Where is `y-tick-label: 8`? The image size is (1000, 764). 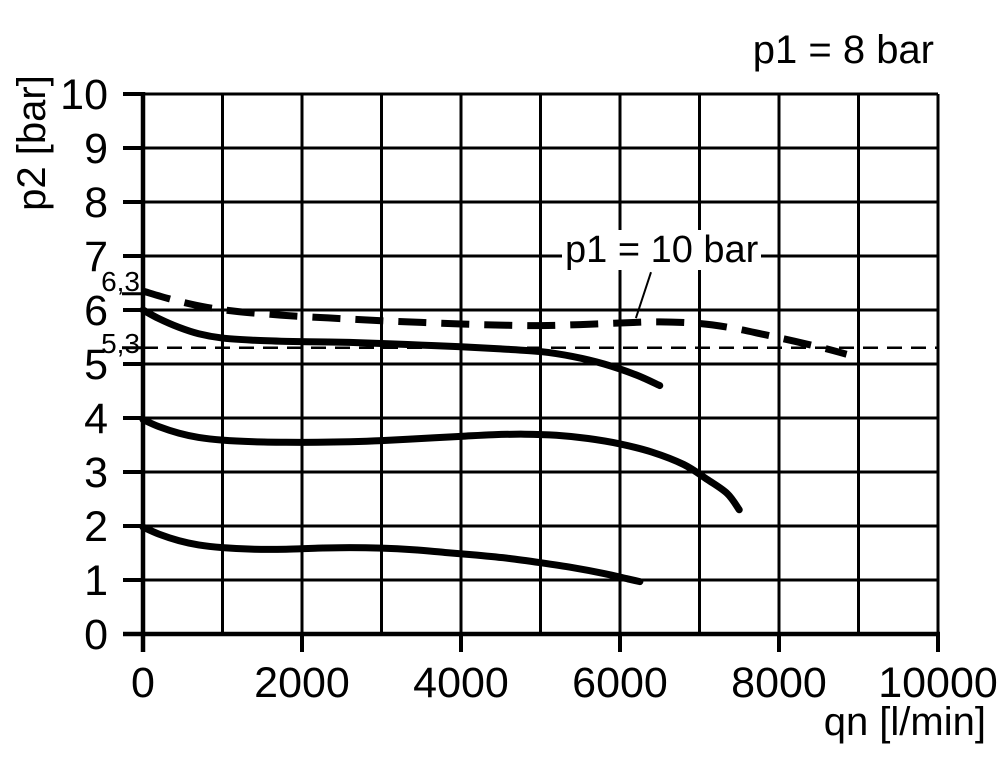 y-tick-label: 8 is located at coordinates (96, 203).